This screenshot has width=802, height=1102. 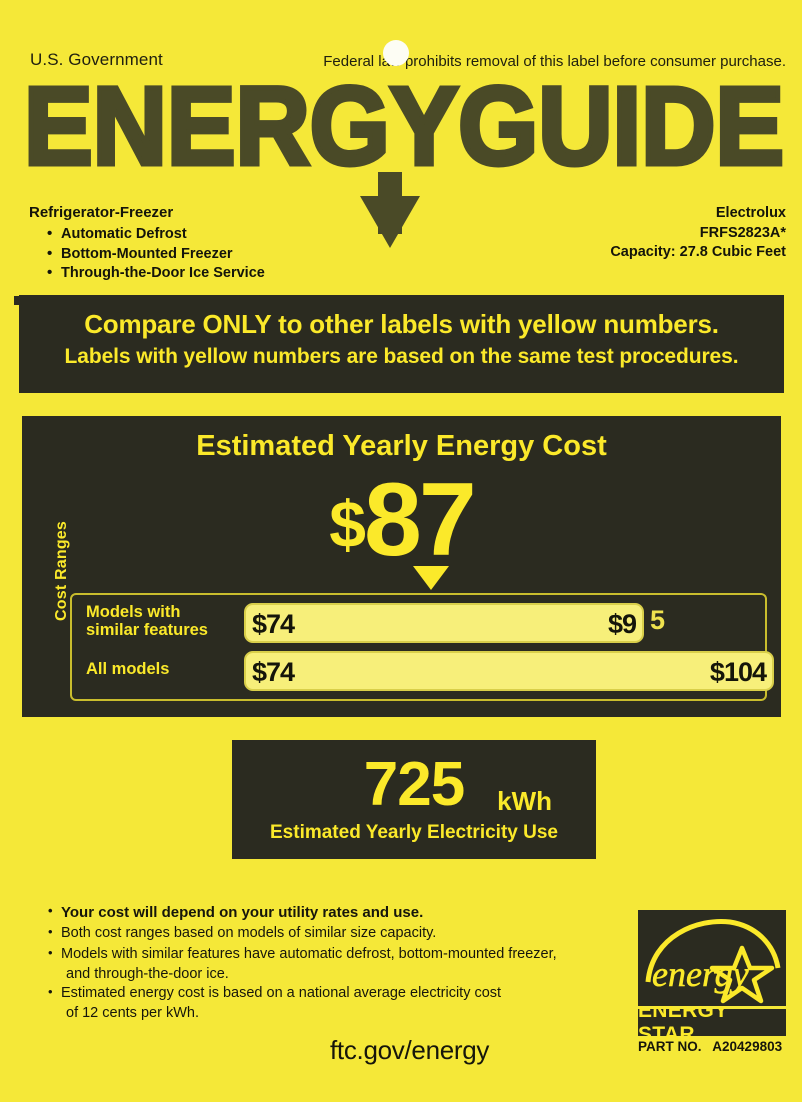 What do you see at coordinates (390, 222) in the screenshot?
I see `y-descender-arrow-head` at bounding box center [390, 222].